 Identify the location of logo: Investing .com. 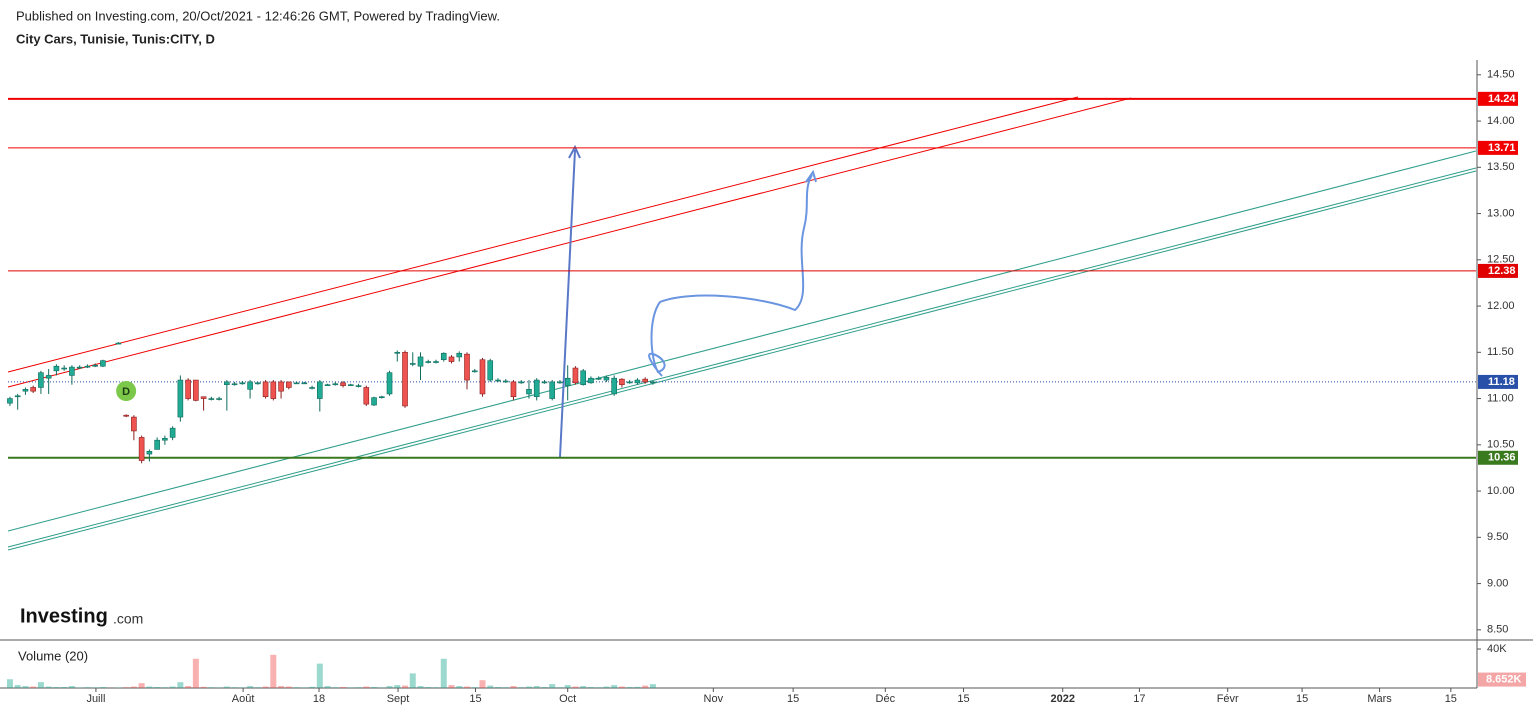
(81, 616).